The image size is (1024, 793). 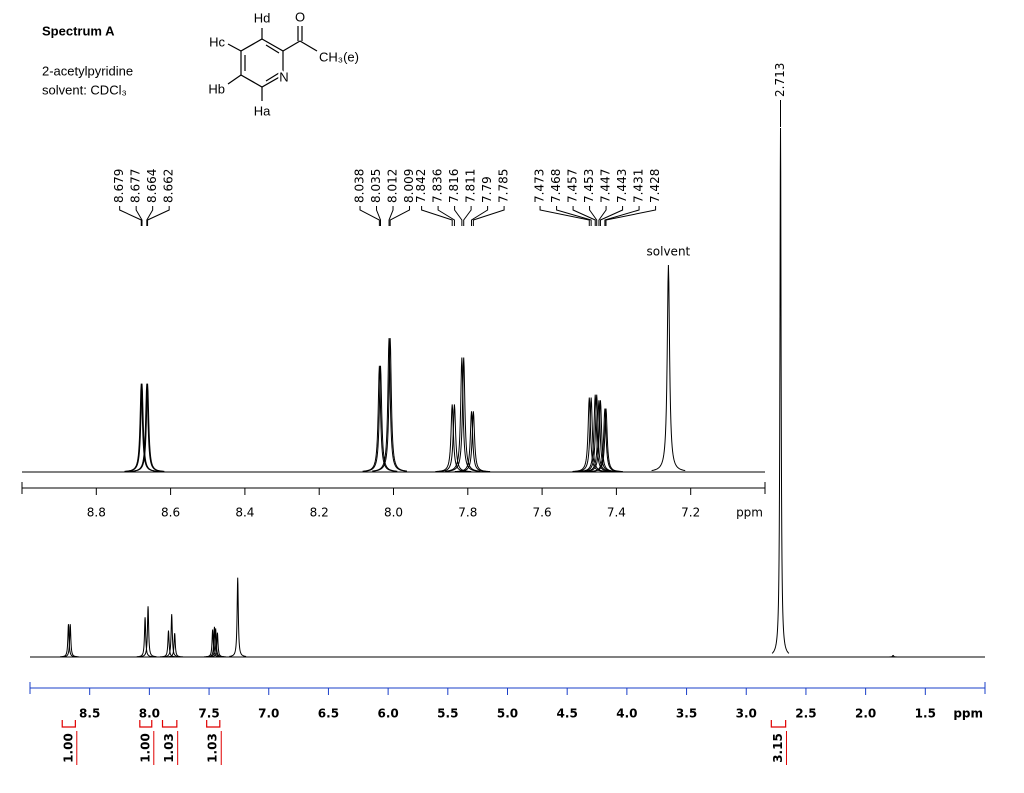 What do you see at coordinates (805, 714) in the screenshot?
I see `x-tick-label: 2.5` at bounding box center [805, 714].